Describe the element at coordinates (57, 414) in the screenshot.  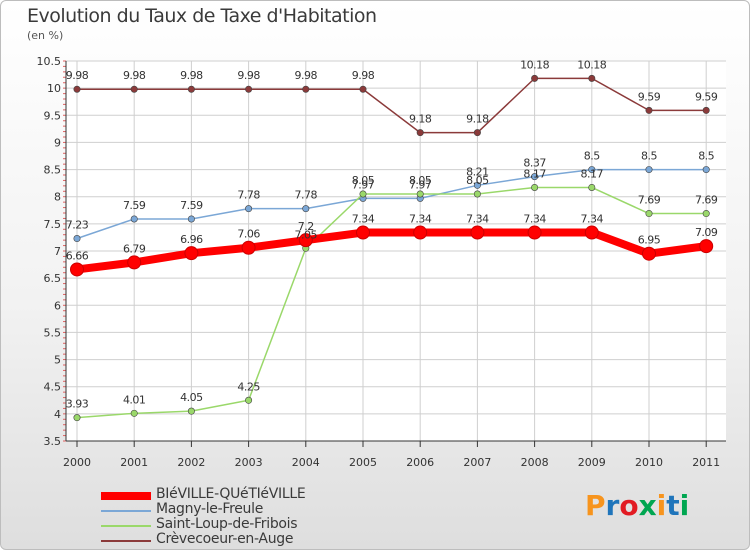
I see `y-tick-label: 4` at that location.